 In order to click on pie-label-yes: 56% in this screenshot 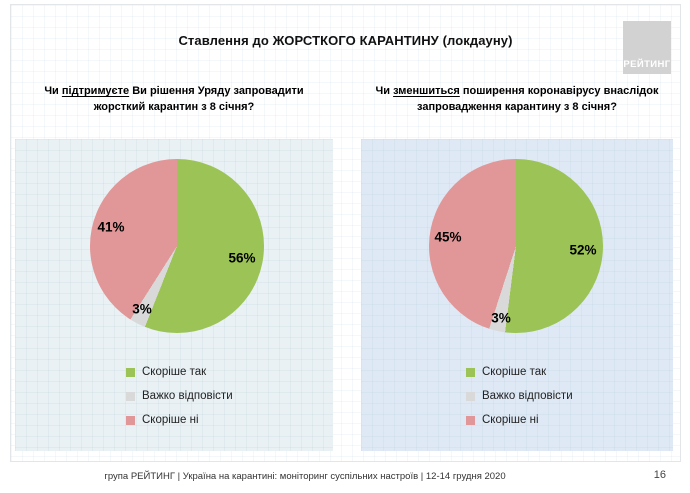, I will do `click(242, 258)`.